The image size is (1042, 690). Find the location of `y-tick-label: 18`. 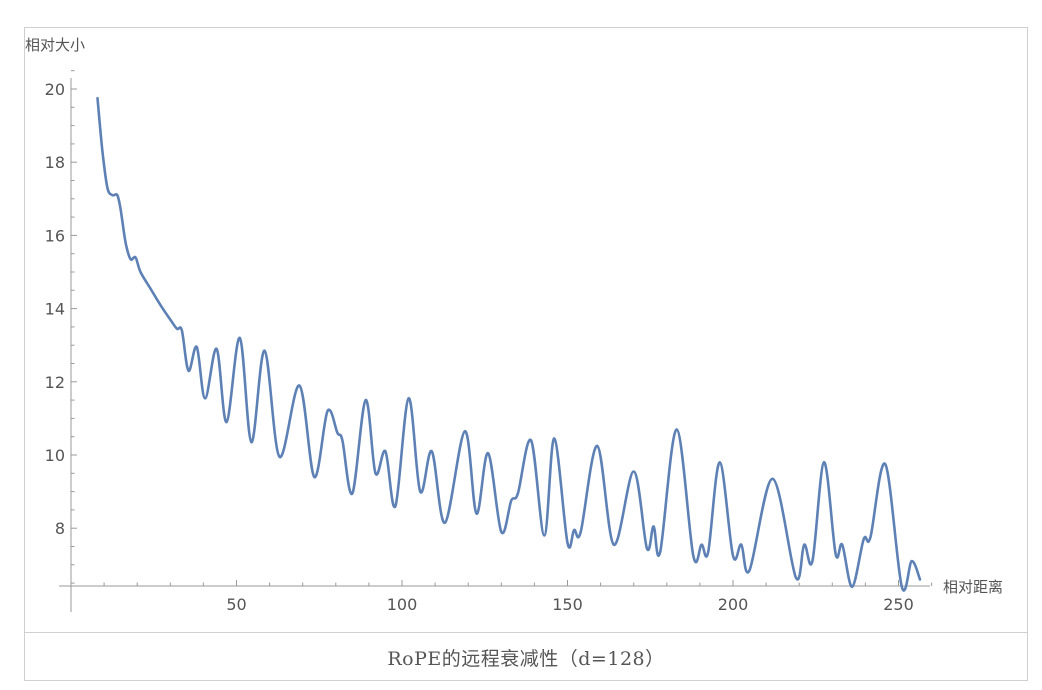

y-tick-label: 18 is located at coordinates (55, 162).